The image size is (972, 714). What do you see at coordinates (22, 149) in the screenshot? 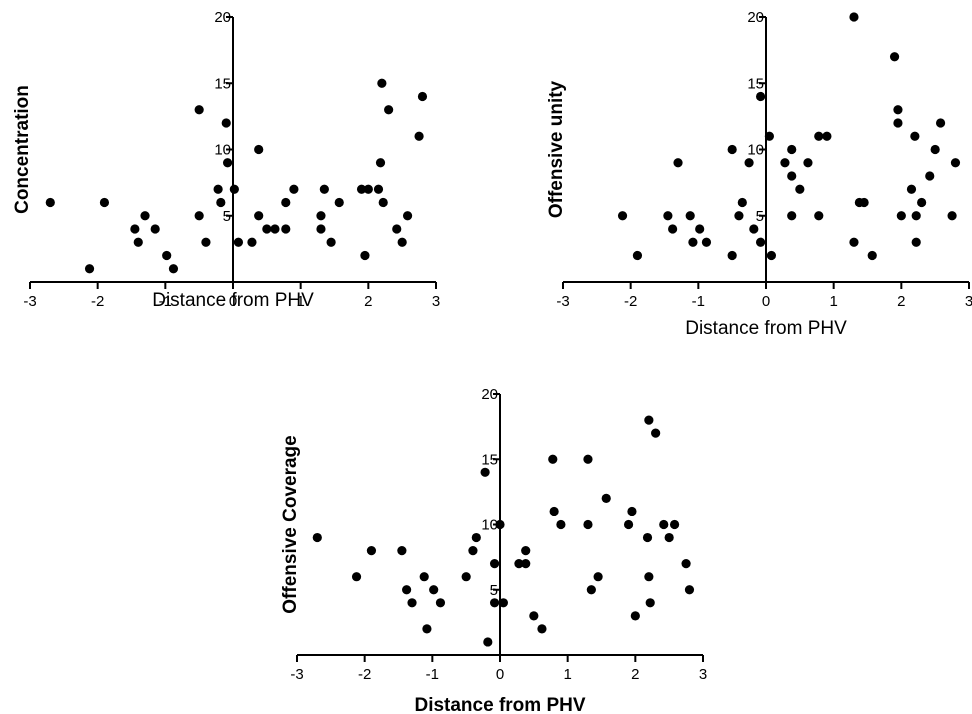
I see `y-axis-label: Concentration` at bounding box center [22, 149].